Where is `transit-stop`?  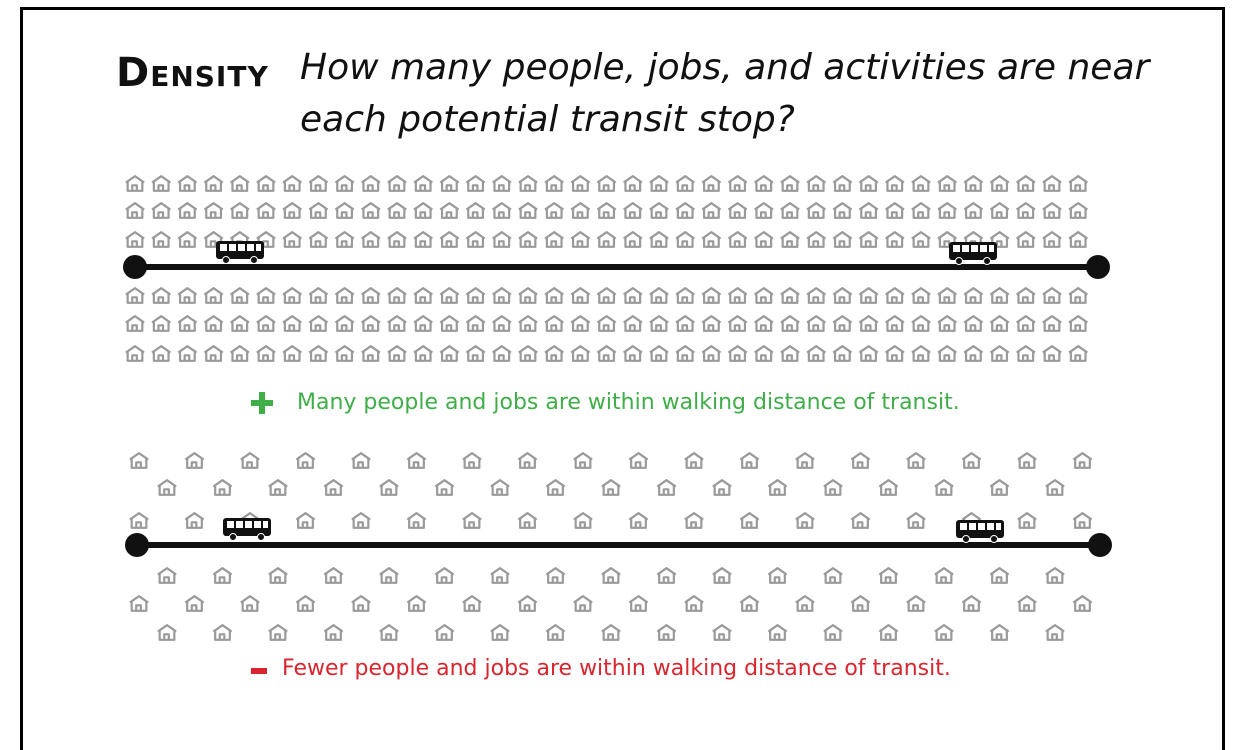
transit-stop is located at coordinates (1098, 267).